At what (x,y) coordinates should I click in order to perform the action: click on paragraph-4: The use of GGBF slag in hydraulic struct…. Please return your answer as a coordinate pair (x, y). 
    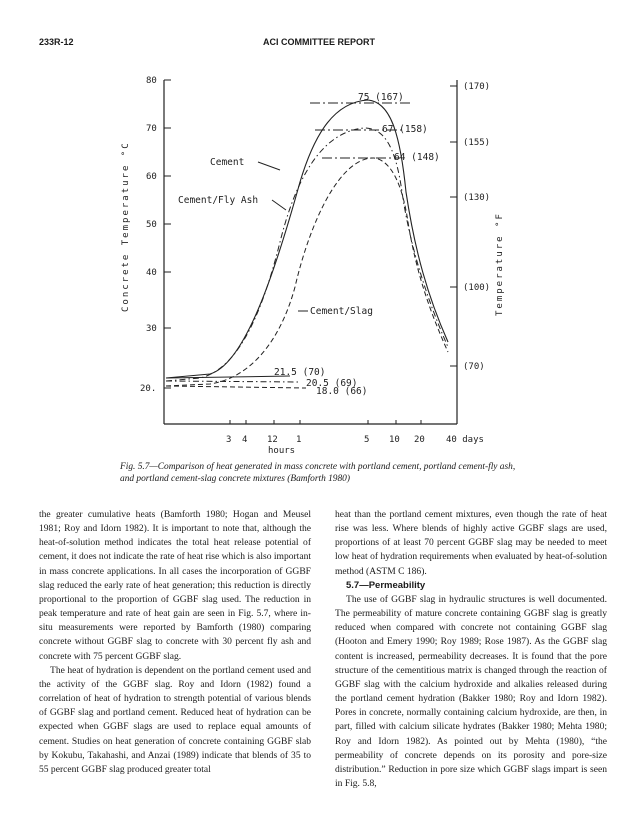
    Looking at the image, I should click on (471, 691).